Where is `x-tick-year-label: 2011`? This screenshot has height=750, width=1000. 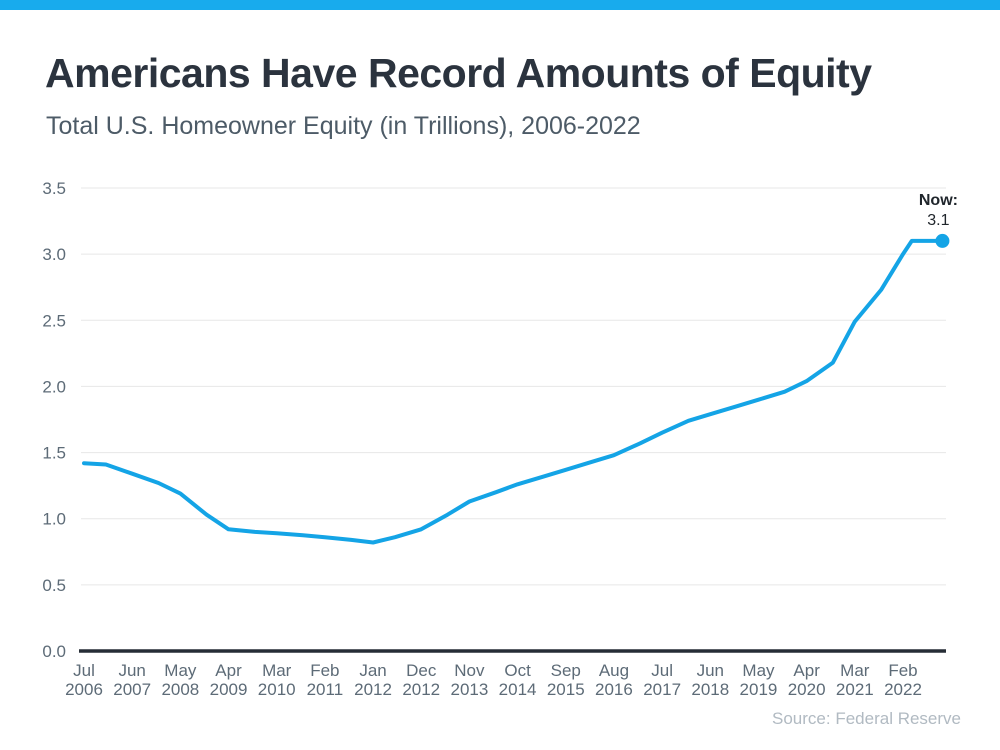 x-tick-year-label: 2011 is located at coordinates (325, 689).